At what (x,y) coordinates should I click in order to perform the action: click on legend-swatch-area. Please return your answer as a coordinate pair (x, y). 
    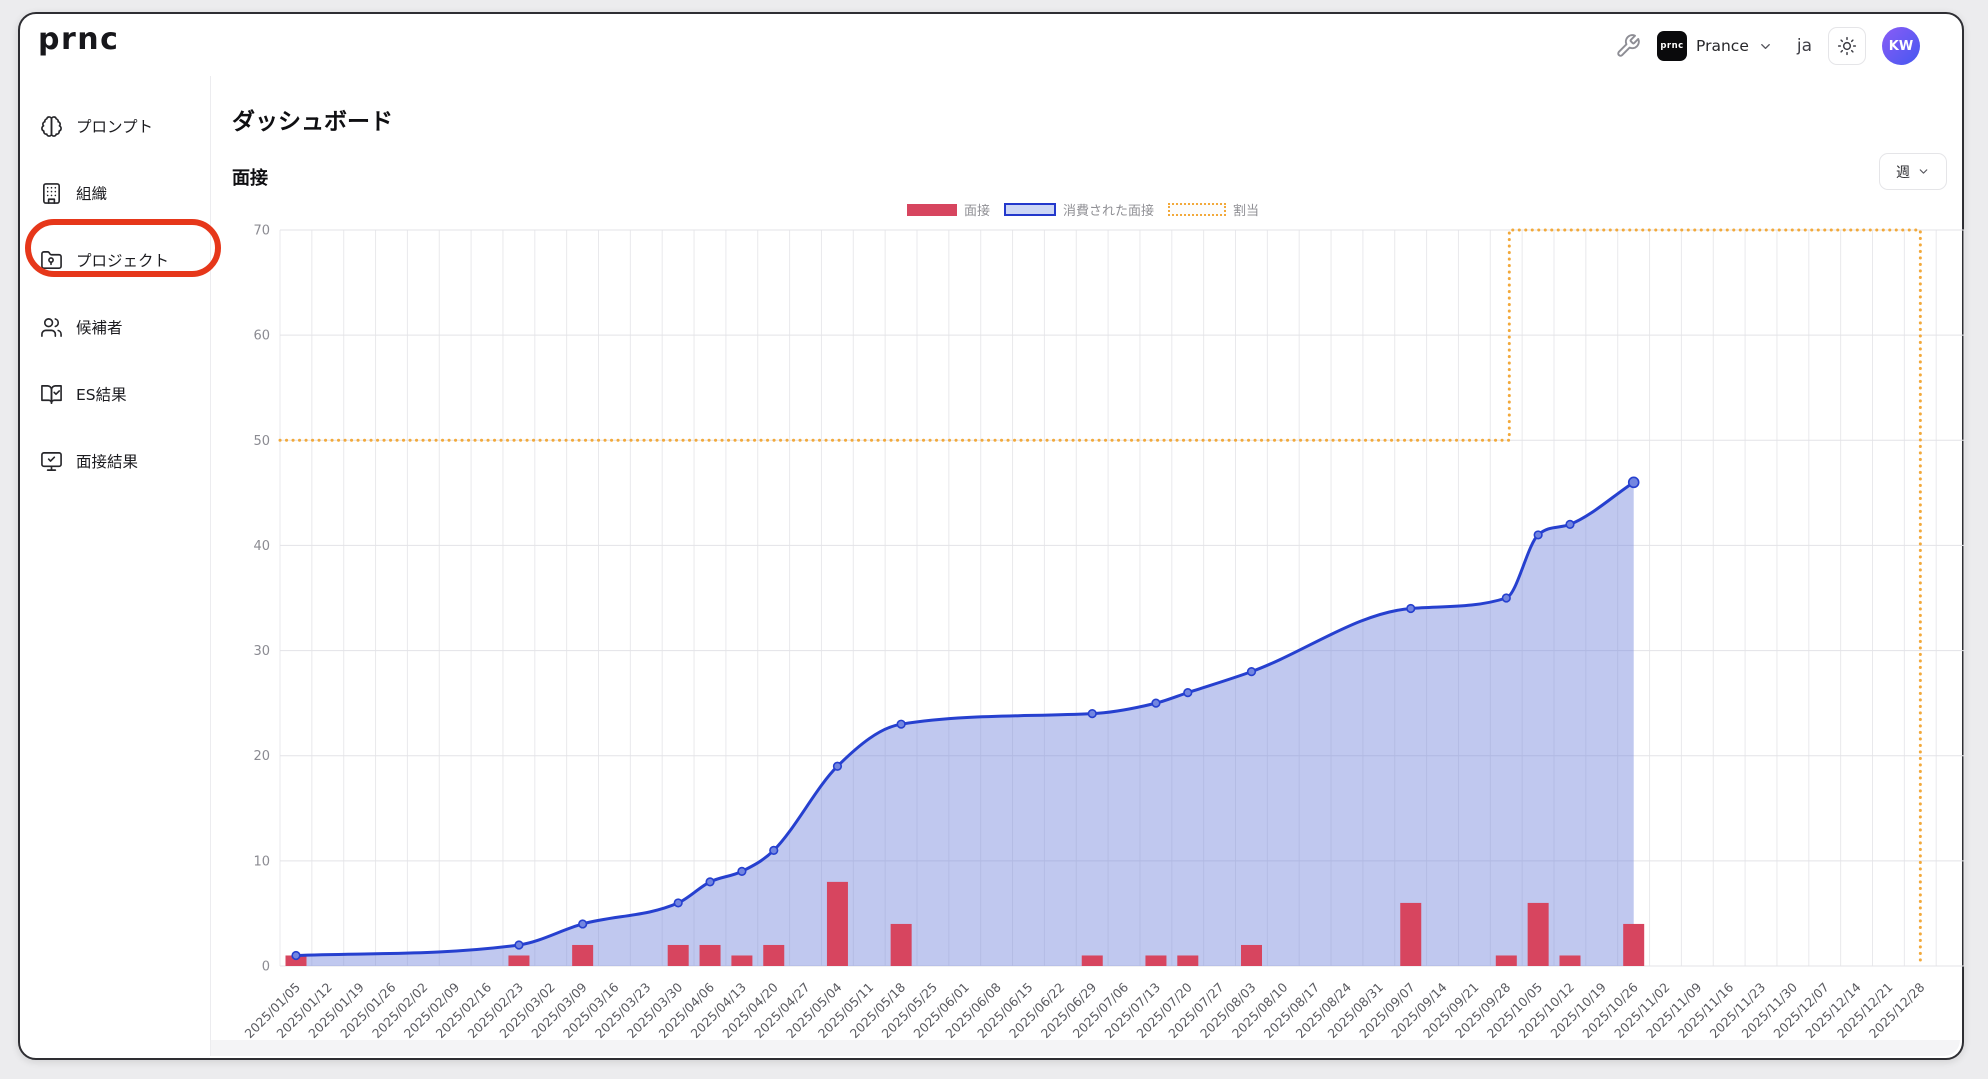
    Looking at the image, I should click on (1030, 209).